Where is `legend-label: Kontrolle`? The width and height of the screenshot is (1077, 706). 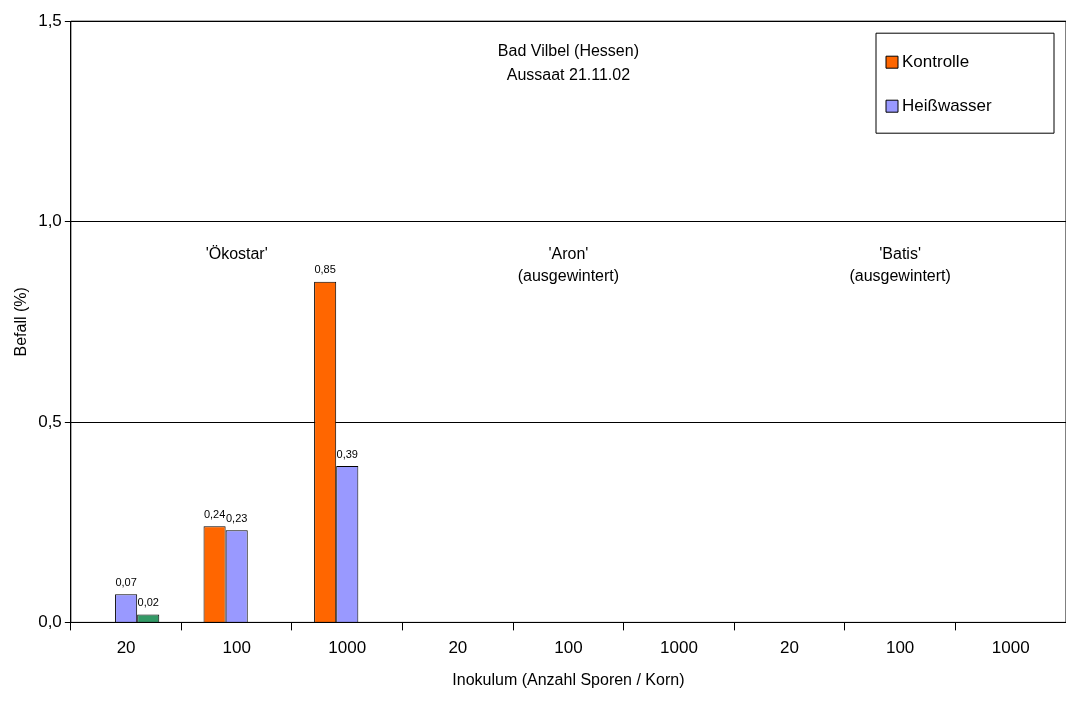
legend-label: Kontrolle is located at coordinates (936, 61).